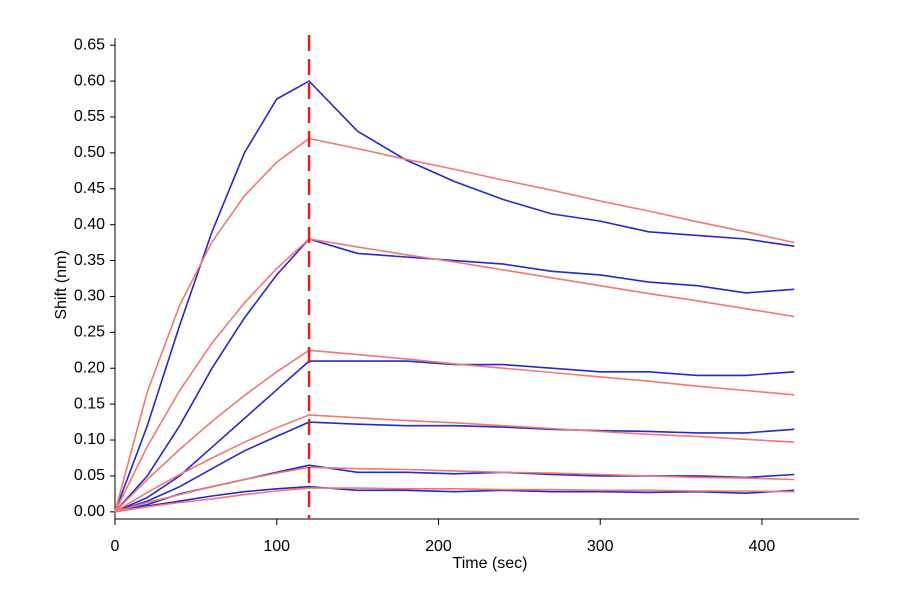 The image size is (900, 605). What do you see at coordinates (89, 332) in the screenshot?
I see `y-tick-label: 0.25` at bounding box center [89, 332].